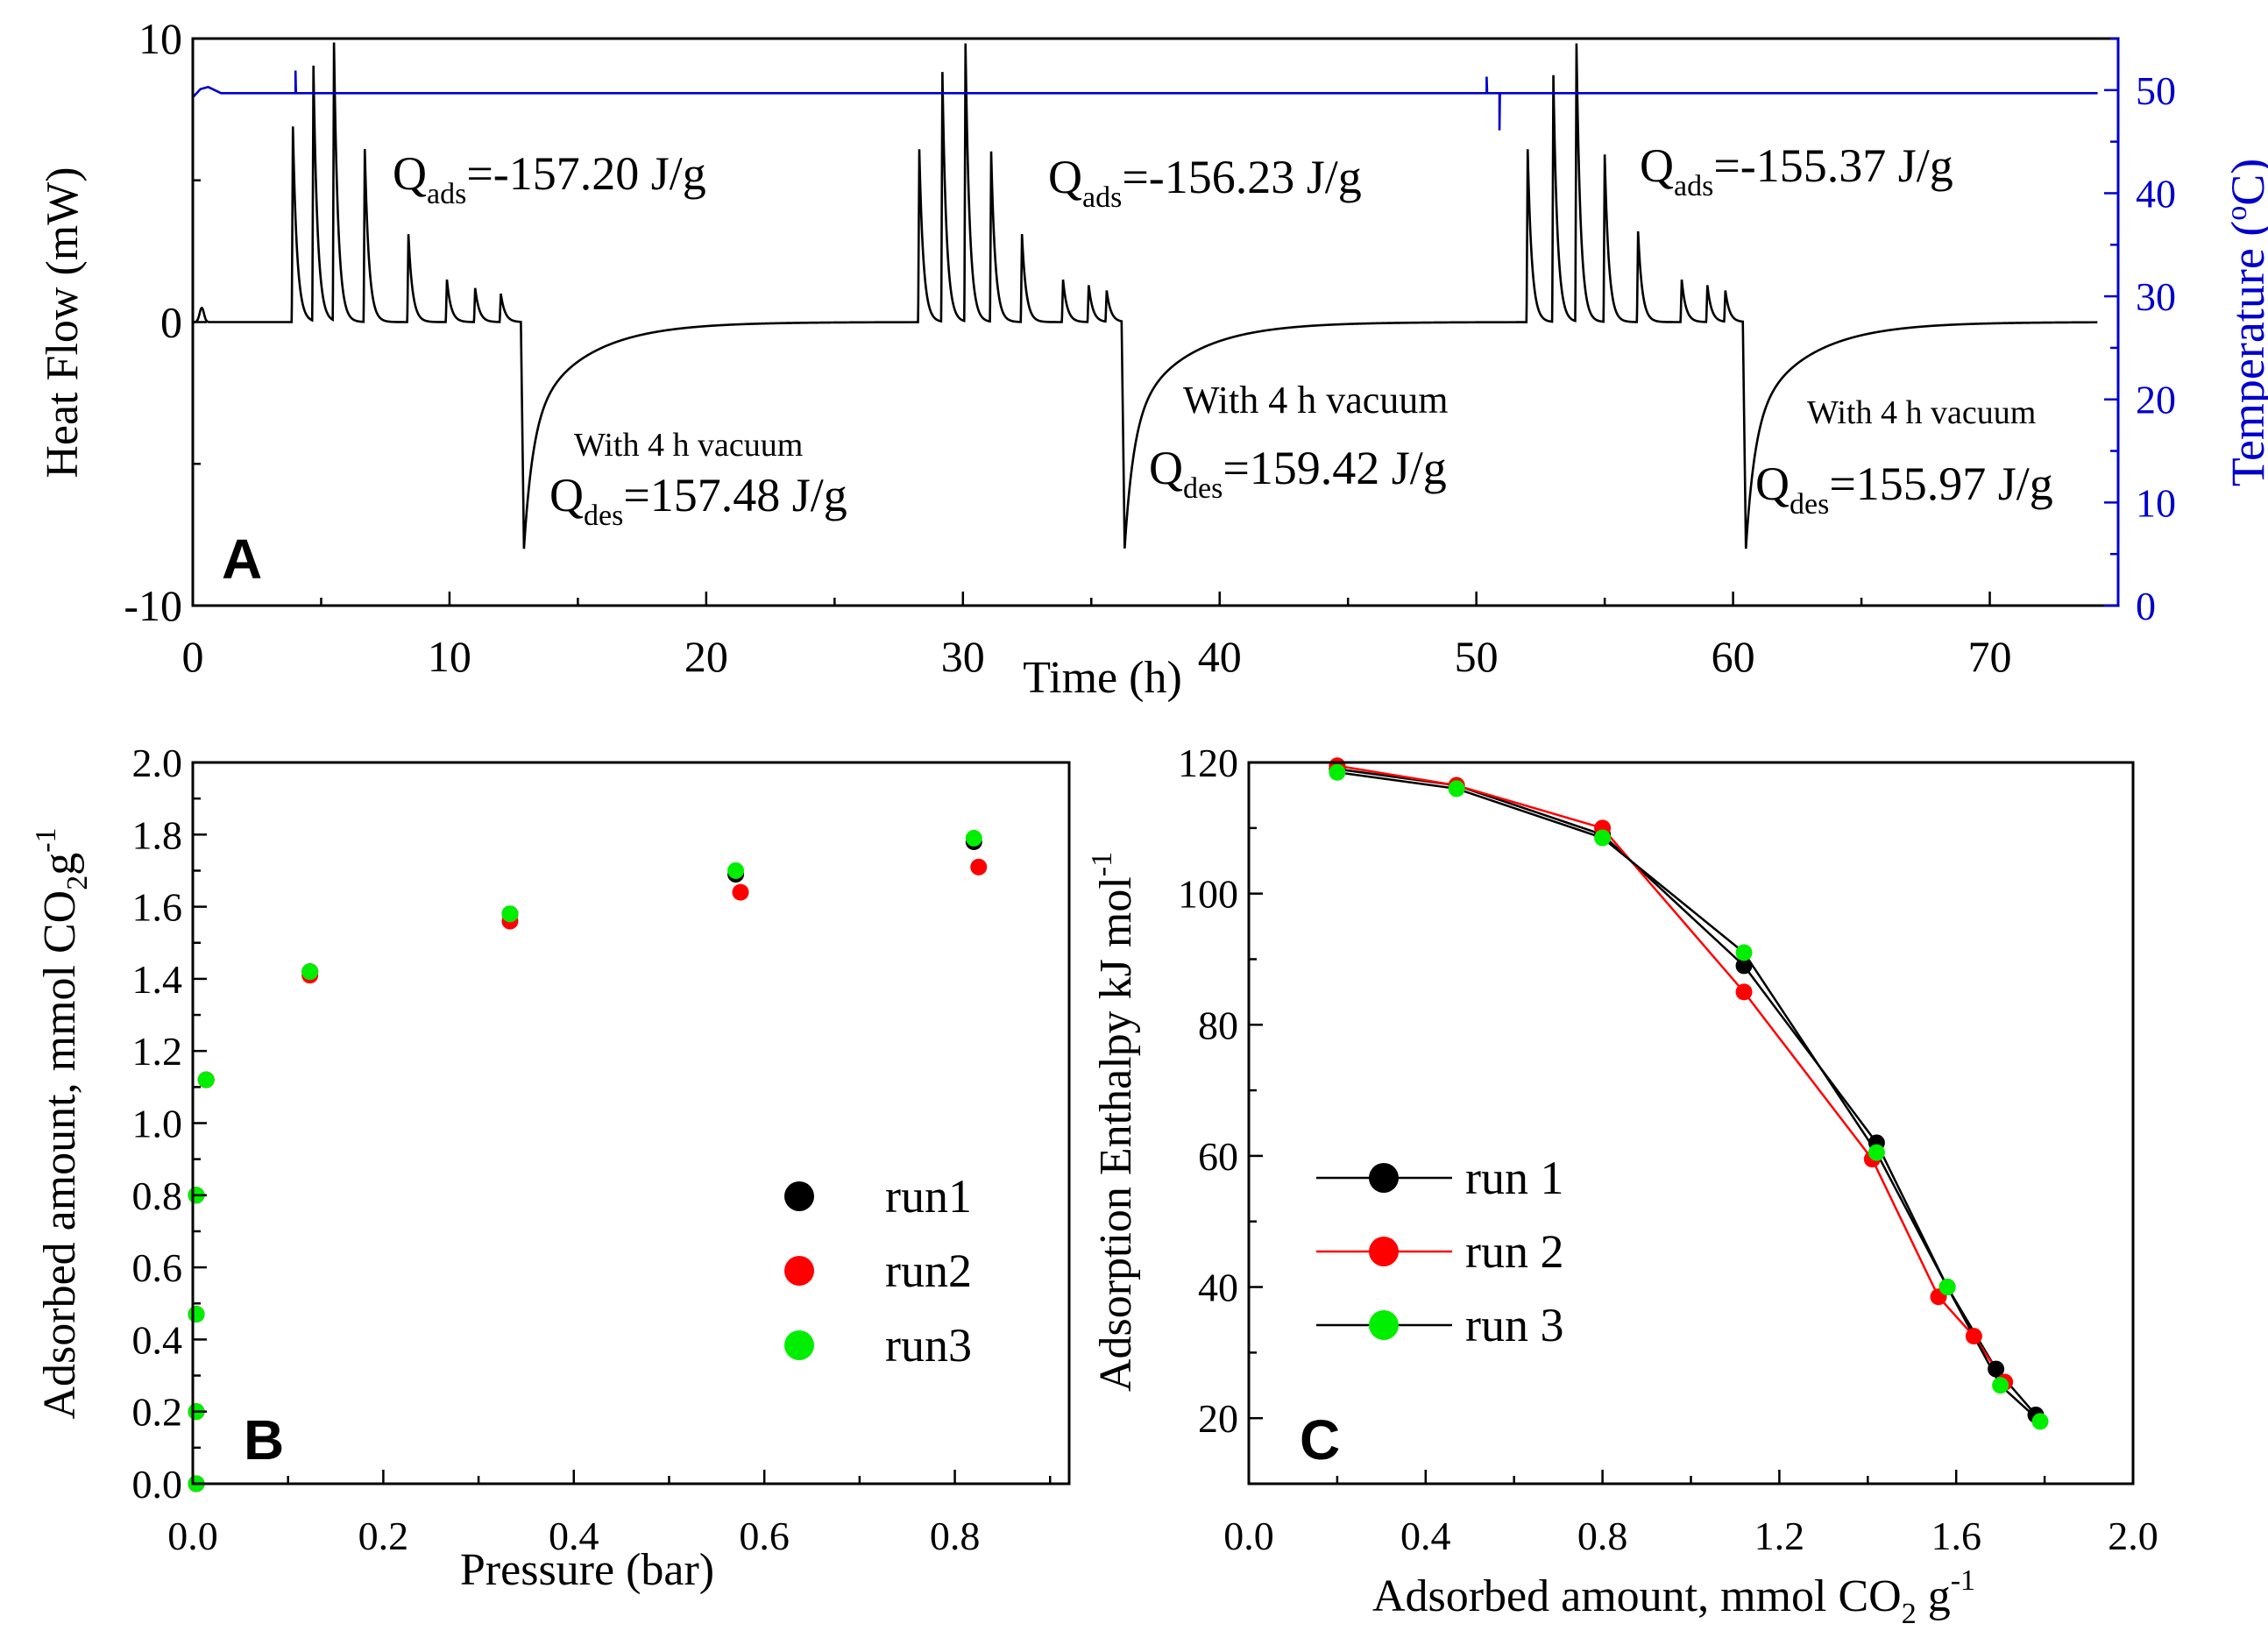 This screenshot has height=1645, width=2268. I want to click on y-tick-label: 1.2, so click(157, 1051).